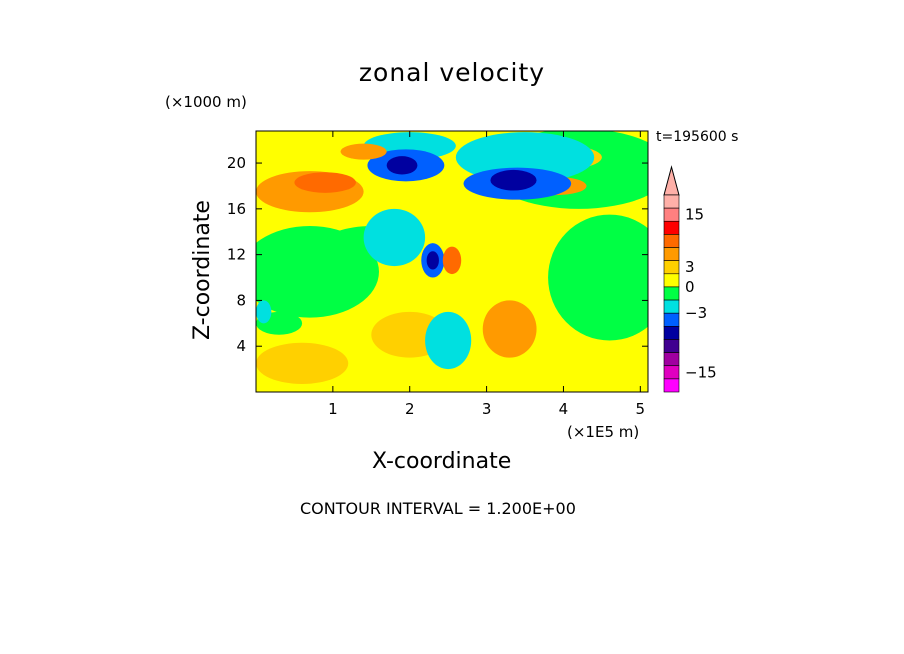  Describe the element at coordinates (410, 409) in the screenshot. I see `x-tick-label-1: 2` at that location.